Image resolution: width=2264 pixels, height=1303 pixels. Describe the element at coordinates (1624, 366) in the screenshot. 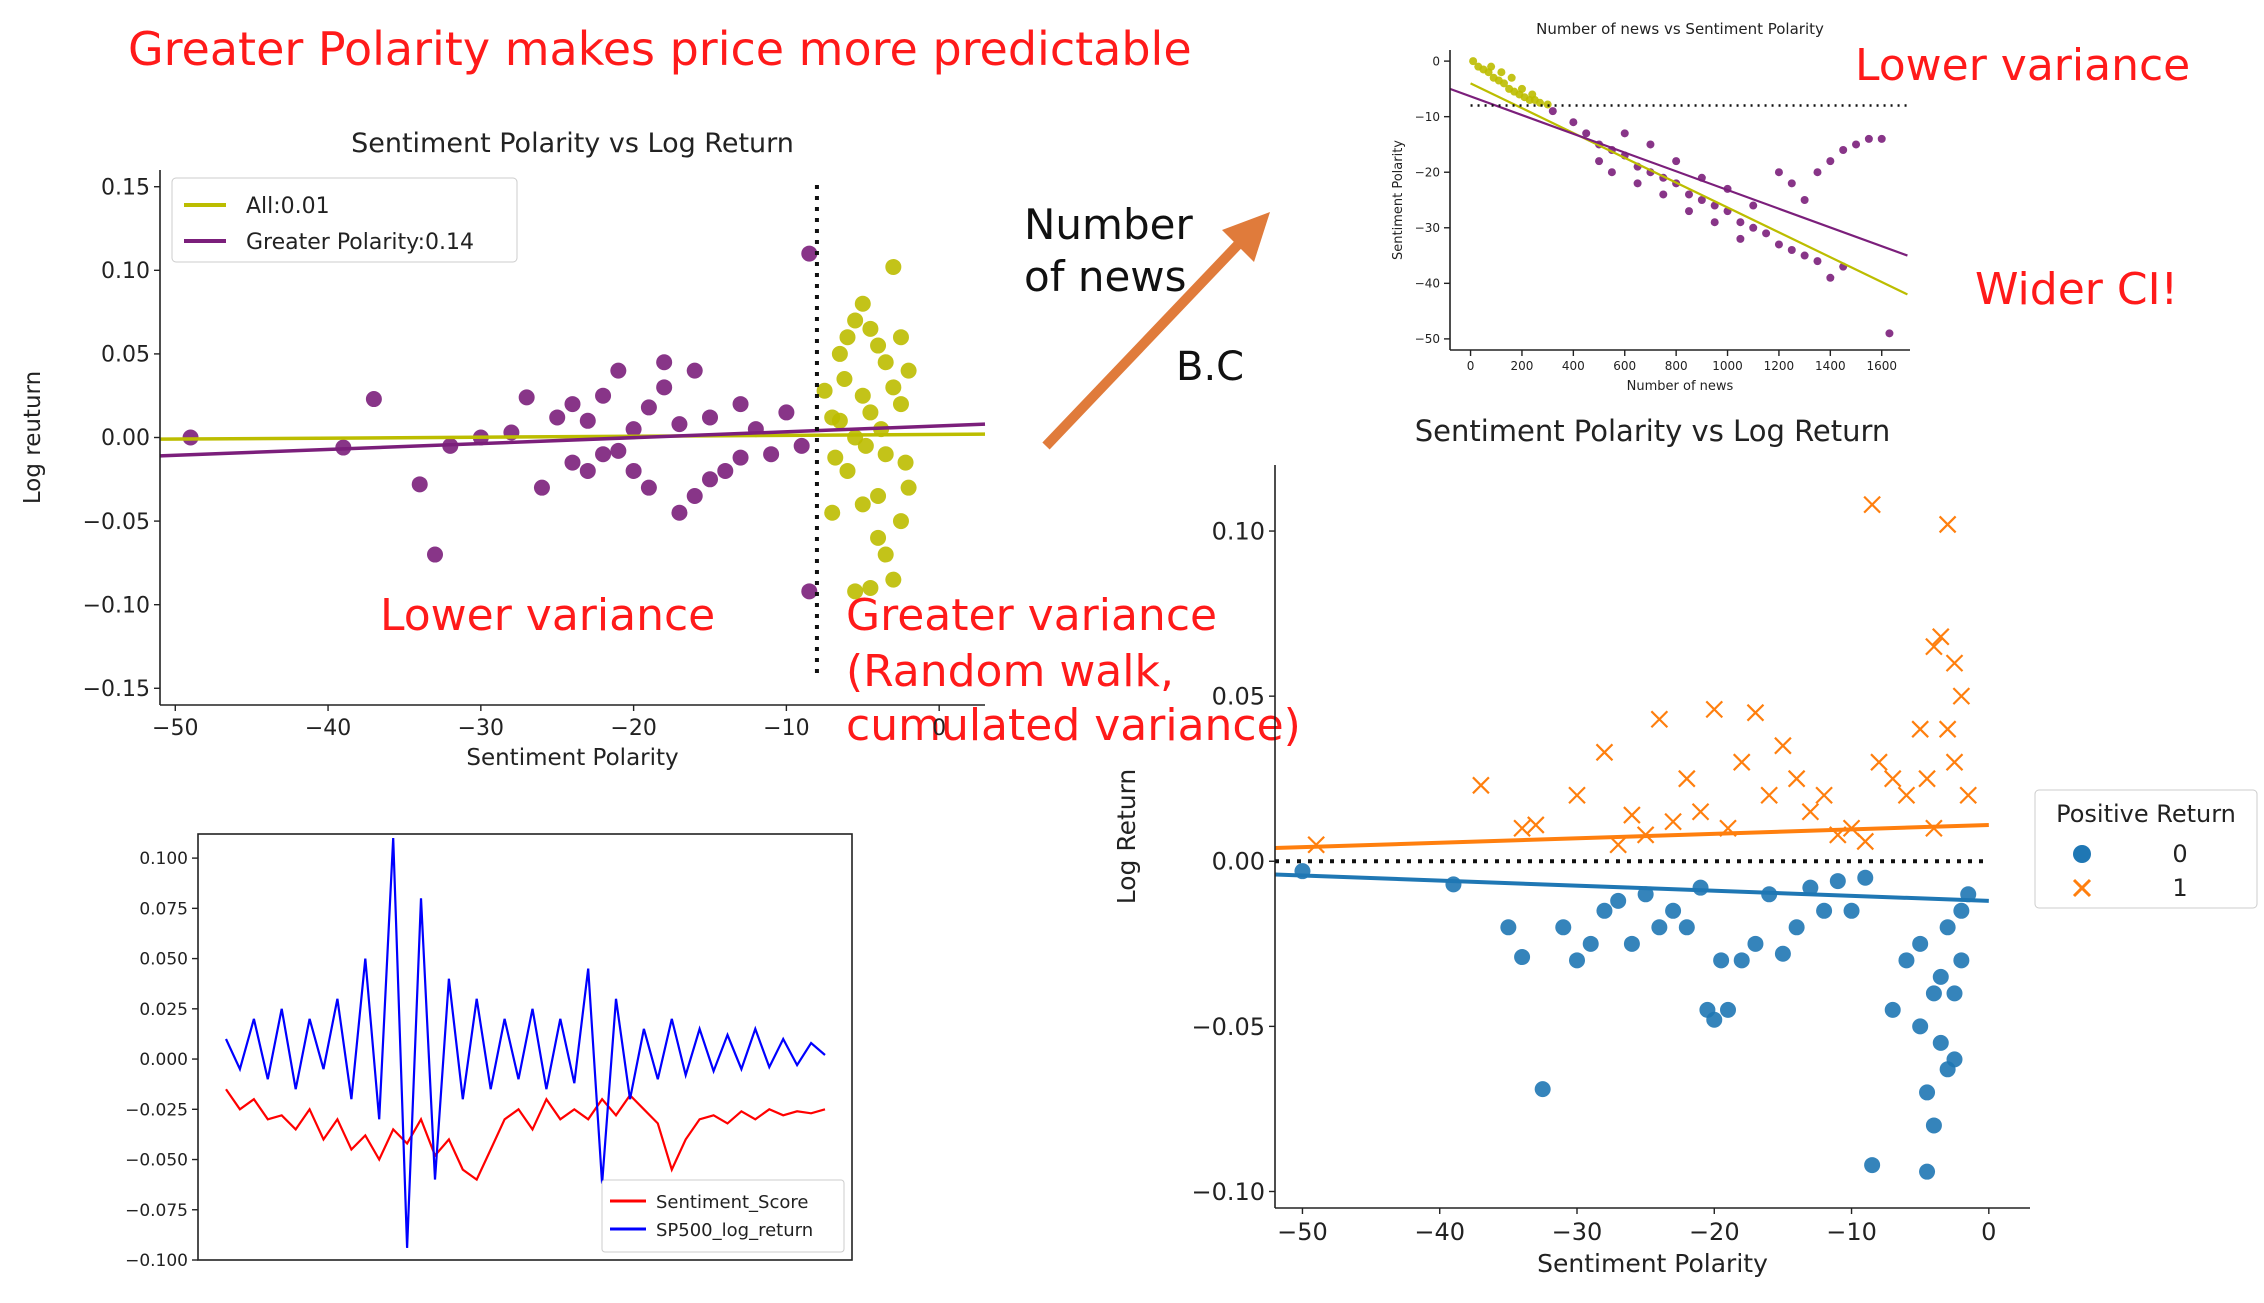

I see `x-tick-label: 600` at that location.